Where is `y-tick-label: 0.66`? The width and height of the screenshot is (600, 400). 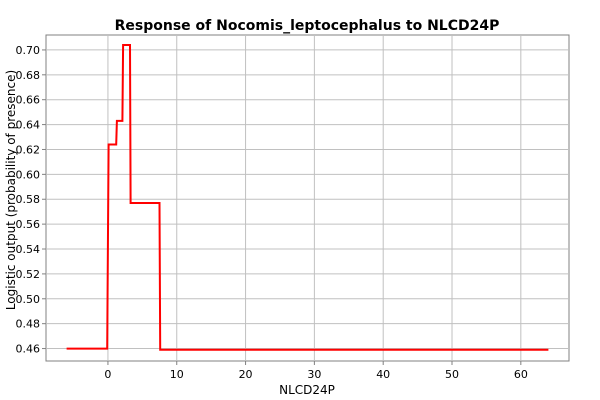
y-tick-label: 0.66 is located at coordinates (28, 100).